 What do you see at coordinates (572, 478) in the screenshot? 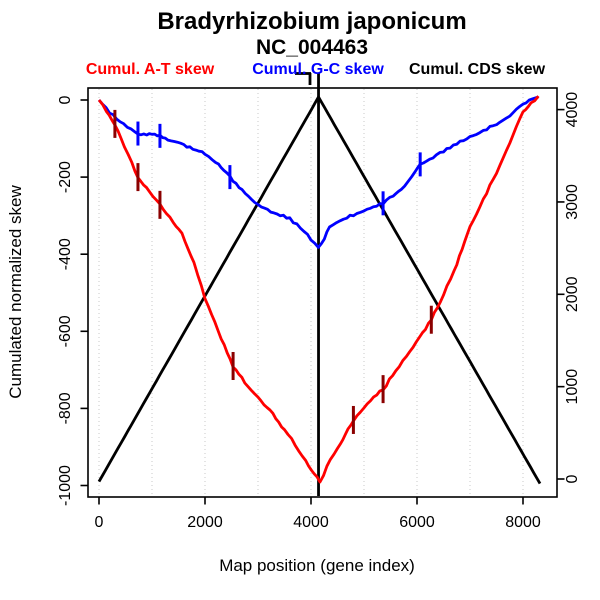
I see `y-right-tick-label: 0` at bounding box center [572, 478].